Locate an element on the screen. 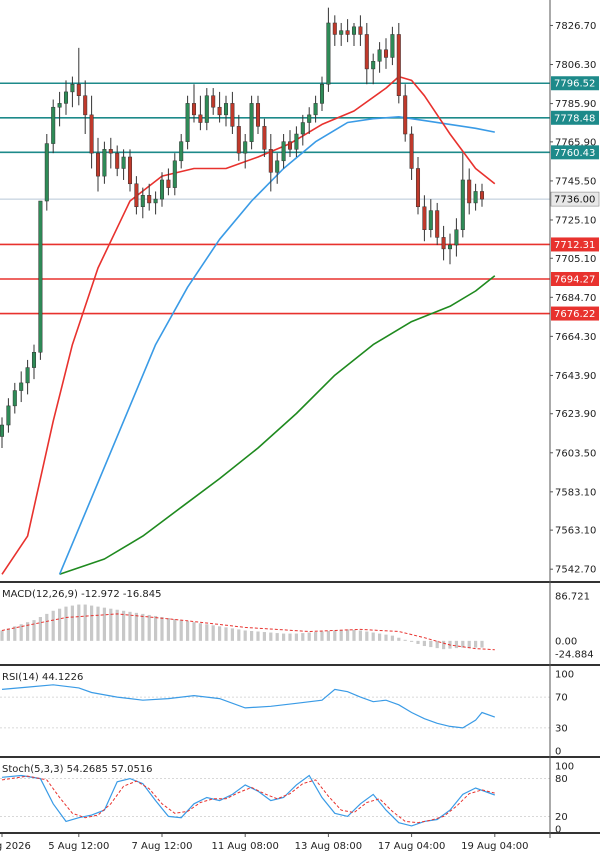 Image resolution: width=600 pixels, height=855 pixels. price-tick-label: 7623.90 is located at coordinates (575, 414).